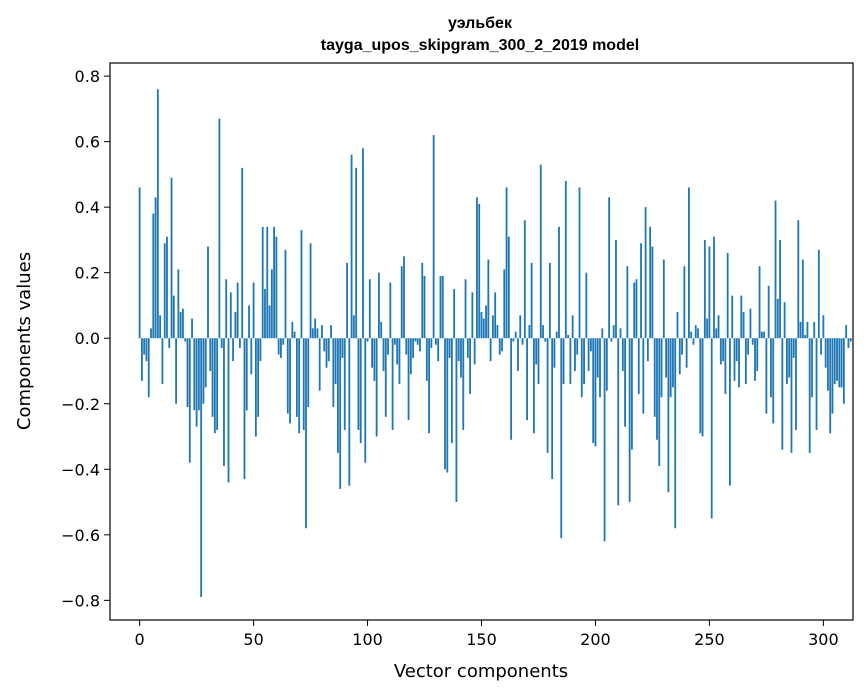 This screenshot has height=696, width=867. I want to click on x-axis-label: Vector components, so click(481, 671).